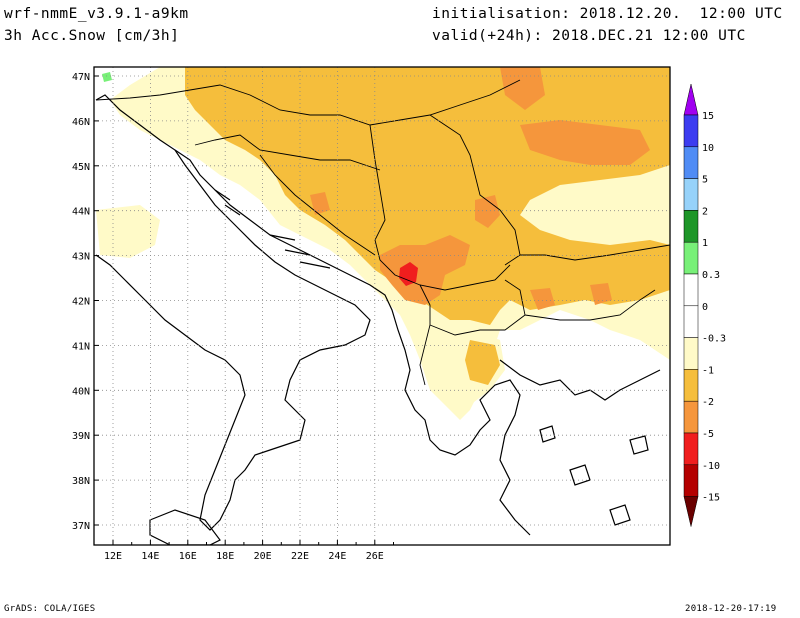 The height and width of the screenshot is (618, 800). Describe the element at coordinates (92, 36) in the screenshot. I see `variable-label: 3h Acc.Snow [cm/3h]` at that location.